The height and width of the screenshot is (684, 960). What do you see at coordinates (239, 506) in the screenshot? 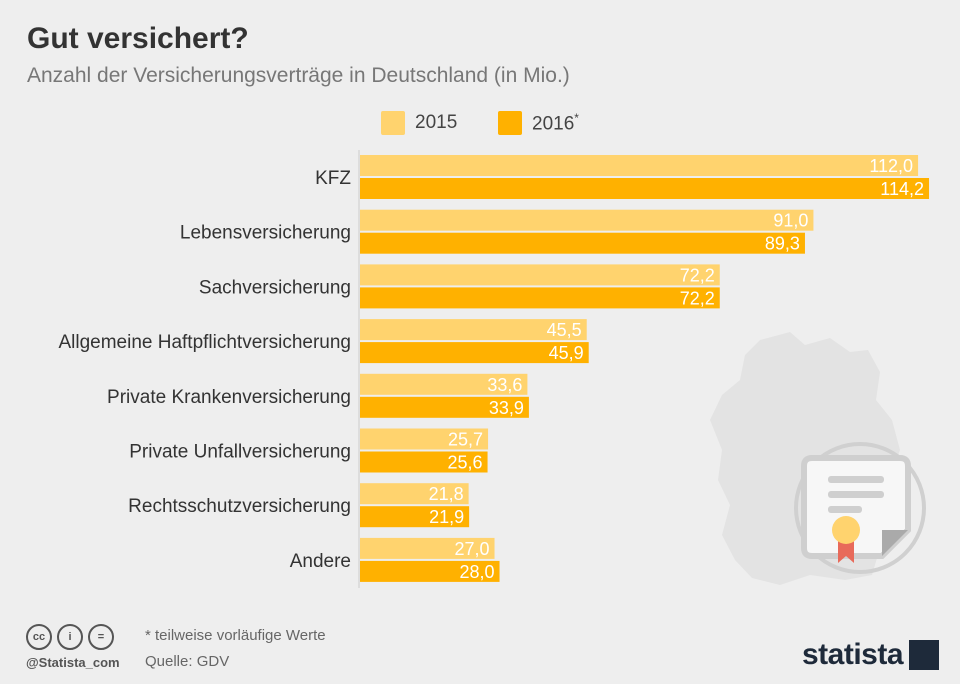
I see `category-label: Rechtsschutzversicherung` at bounding box center [239, 506].